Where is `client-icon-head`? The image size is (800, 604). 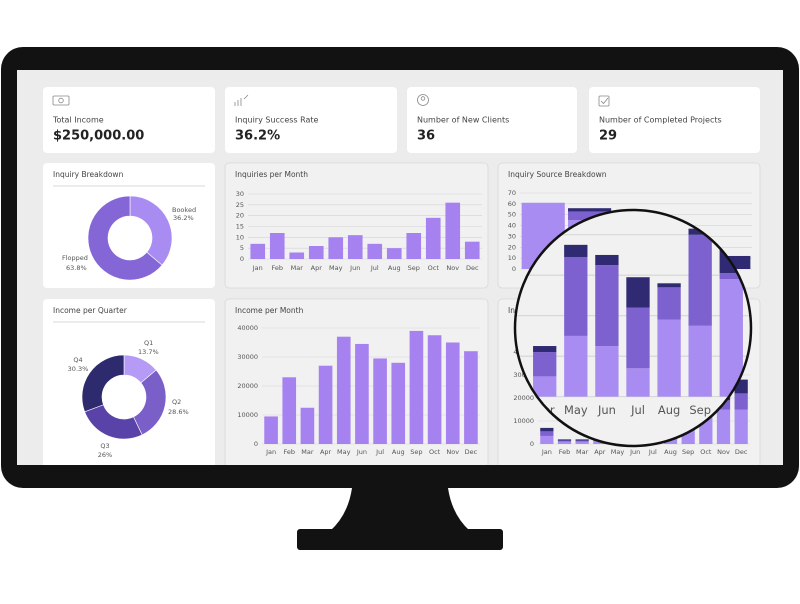
client-icon-head is located at coordinates (423, 98).